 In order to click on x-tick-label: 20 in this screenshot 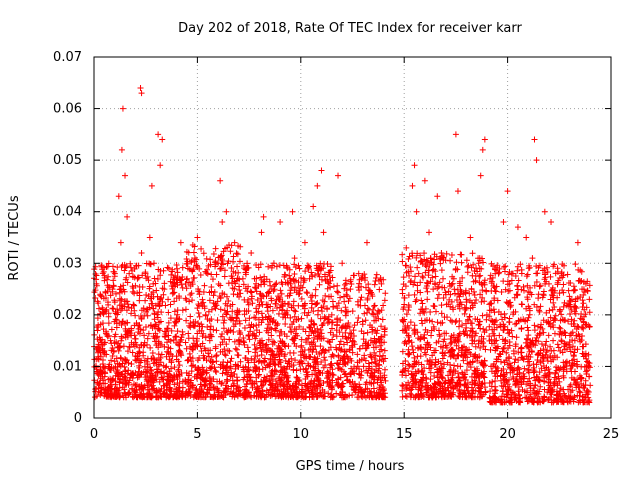, I will do `click(507, 434)`.